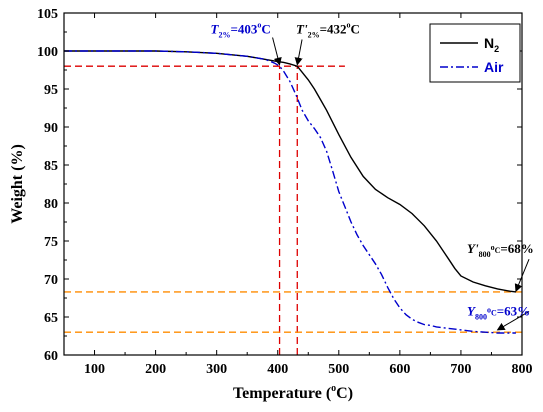  I want to click on y-tick-label: 80, so click(51, 204).